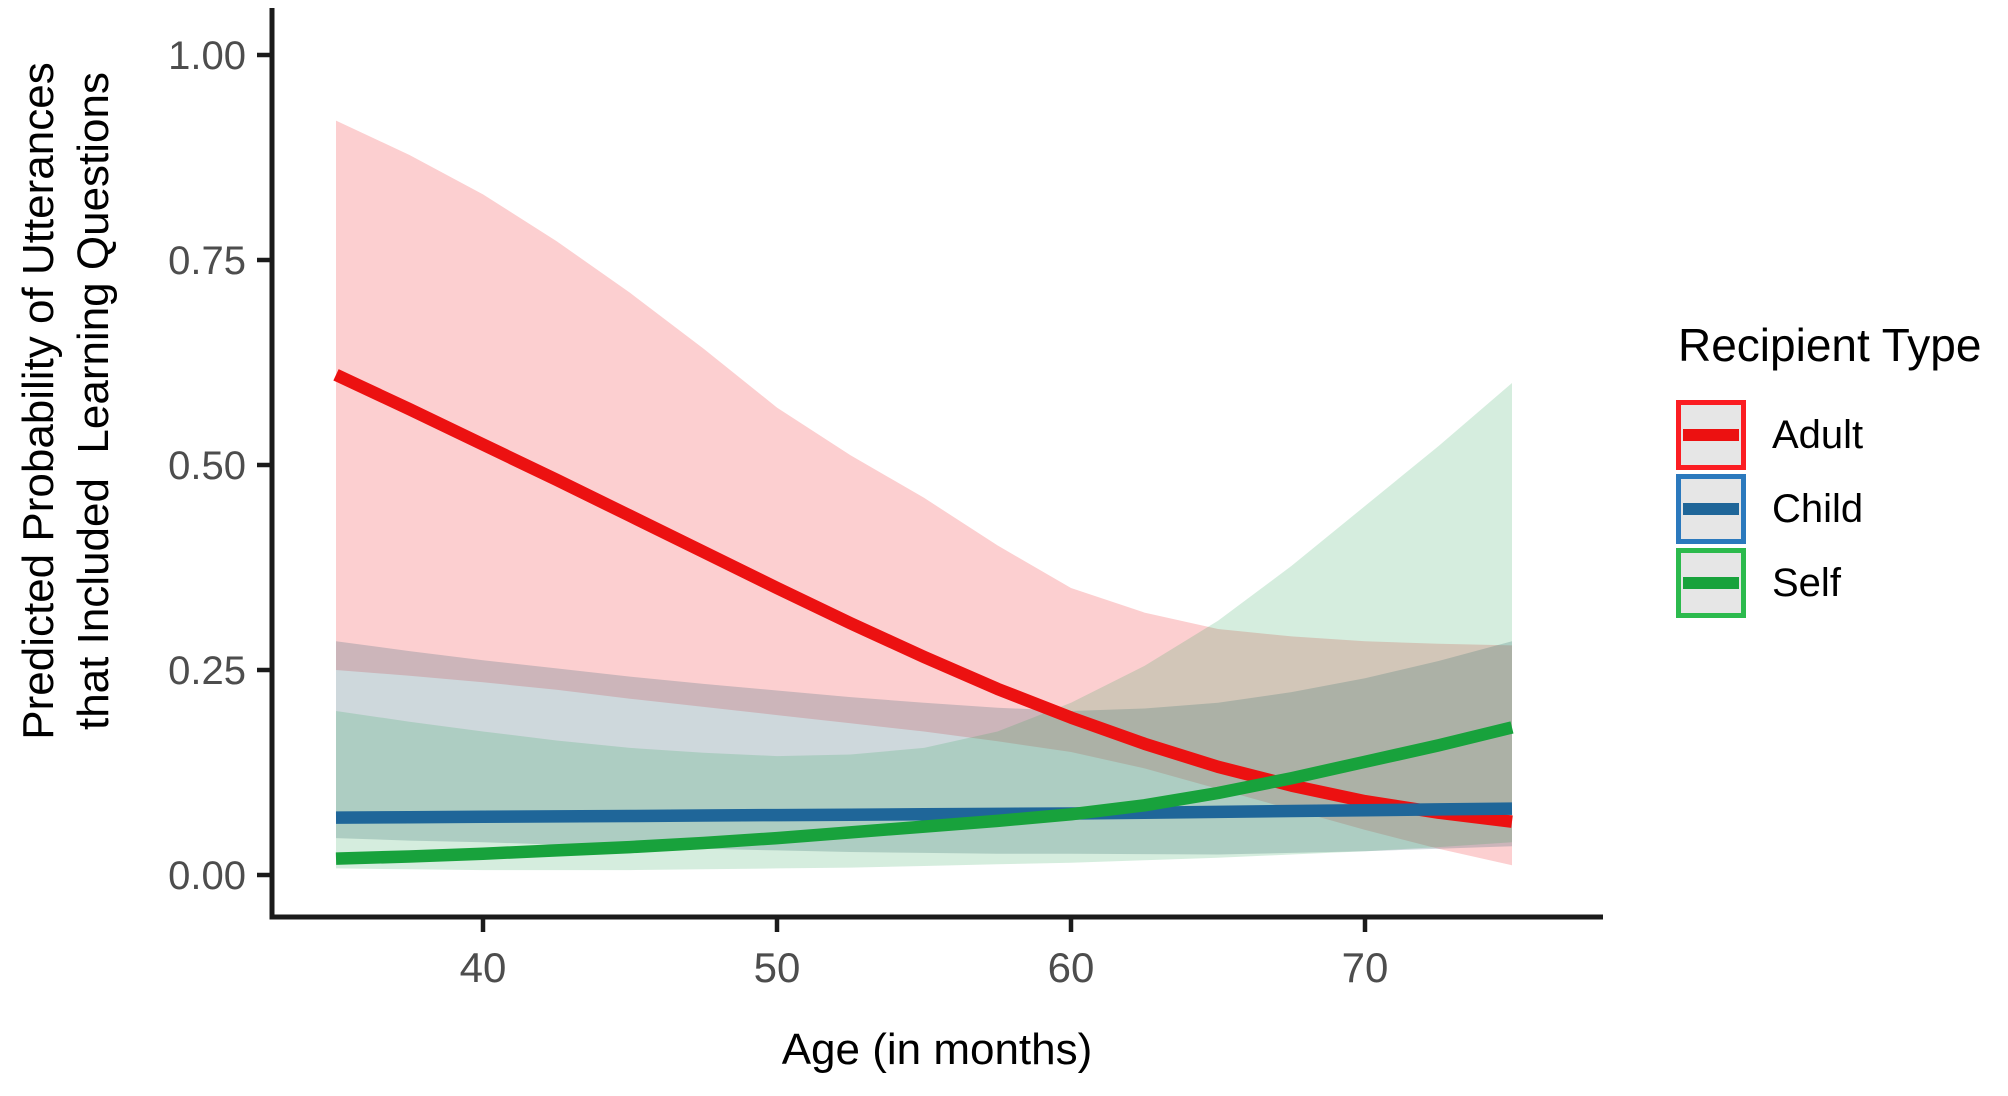 The width and height of the screenshot is (2008, 1096). I want to click on y-axis-ticks: 1.00 0.75 0.50 0.25 0.00, so click(220, 466).